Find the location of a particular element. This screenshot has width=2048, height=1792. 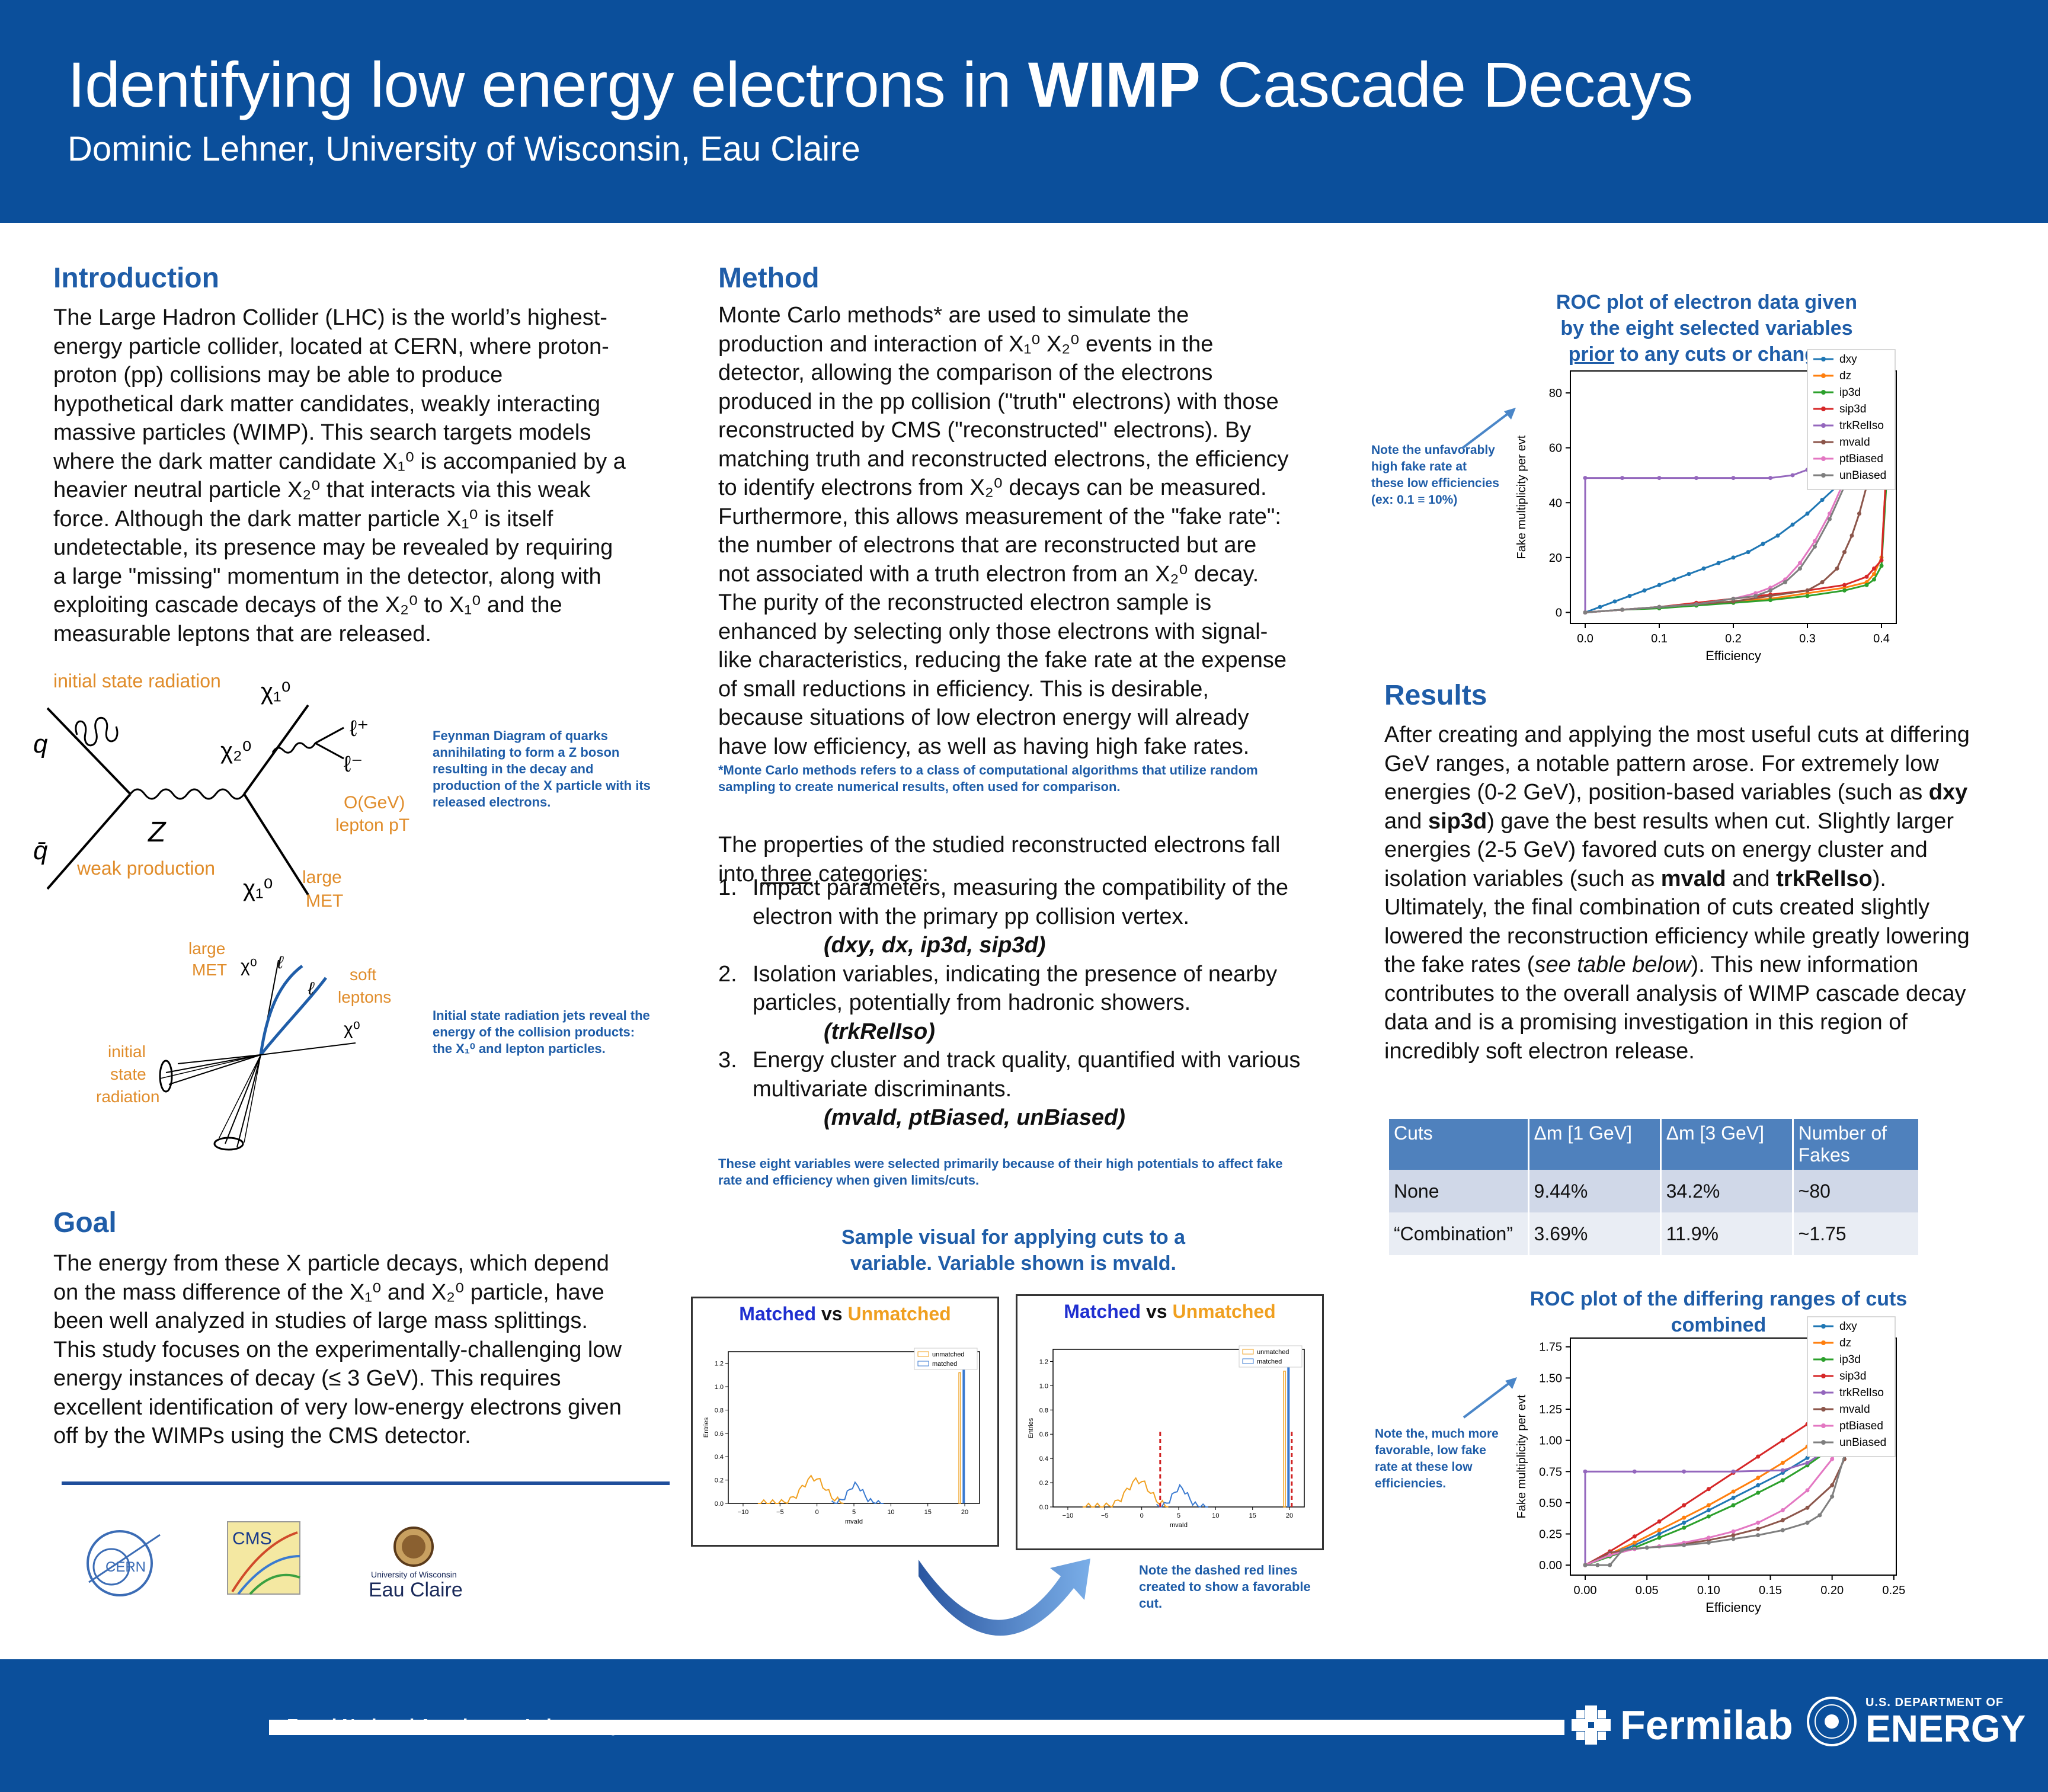

lepton-pt-label: lepton pT is located at coordinates (372, 825).